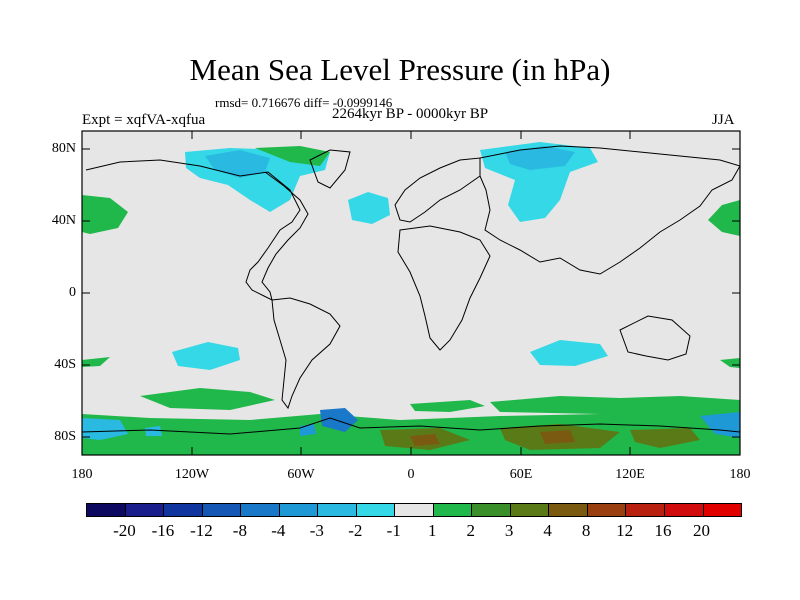  Describe the element at coordinates (432, 530) in the screenshot. I see `colorbar-label: 1` at that location.